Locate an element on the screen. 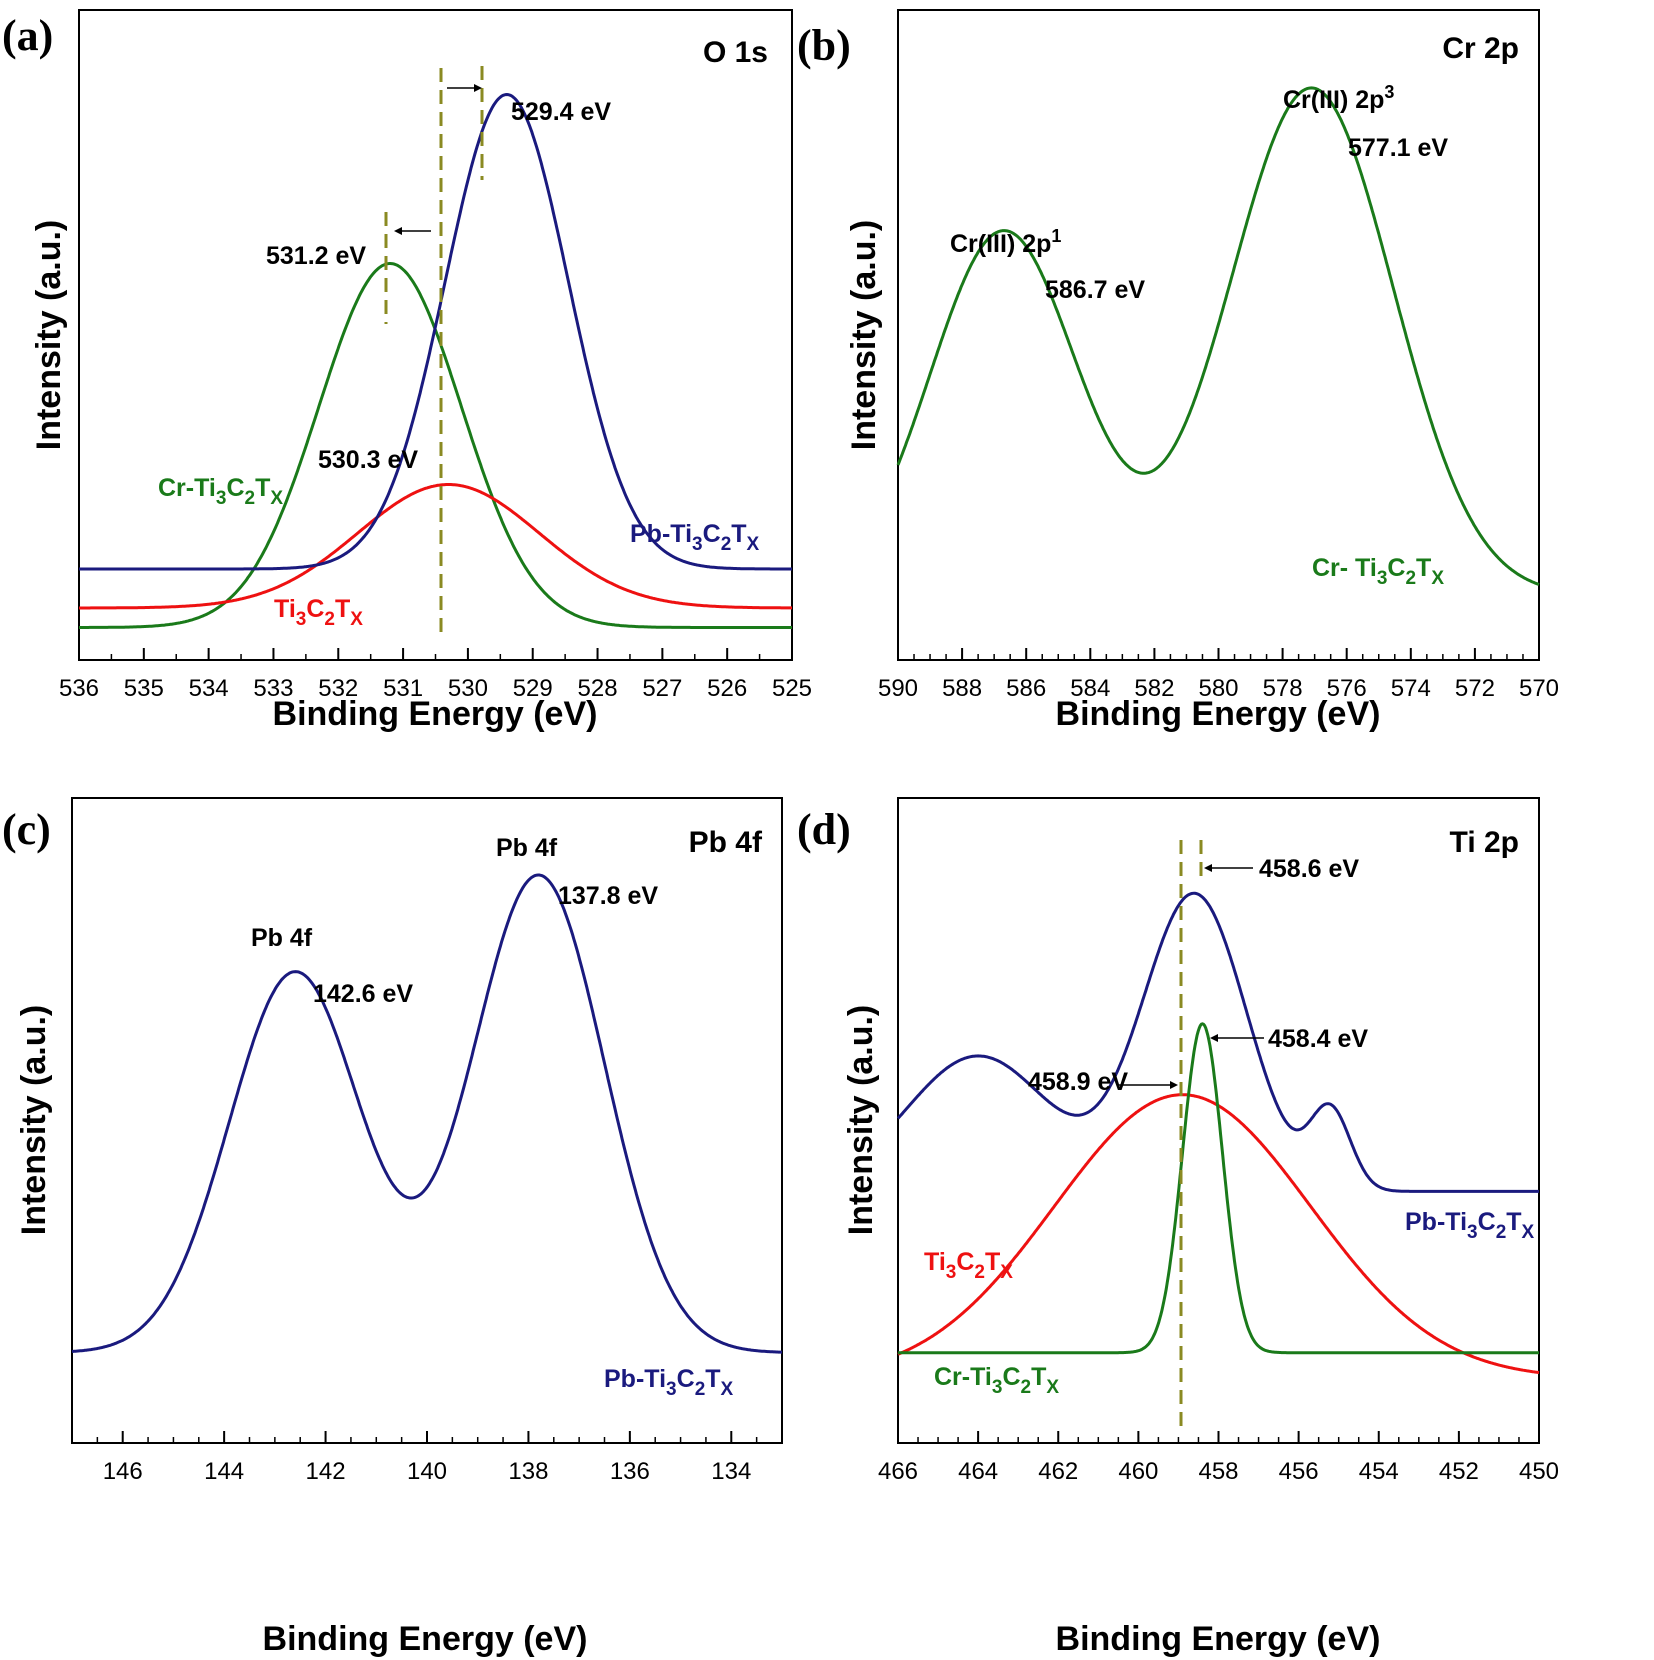 Image resolution: width=1654 pixels, height=1660 pixels. tick-label: 586 is located at coordinates (1026, 688).